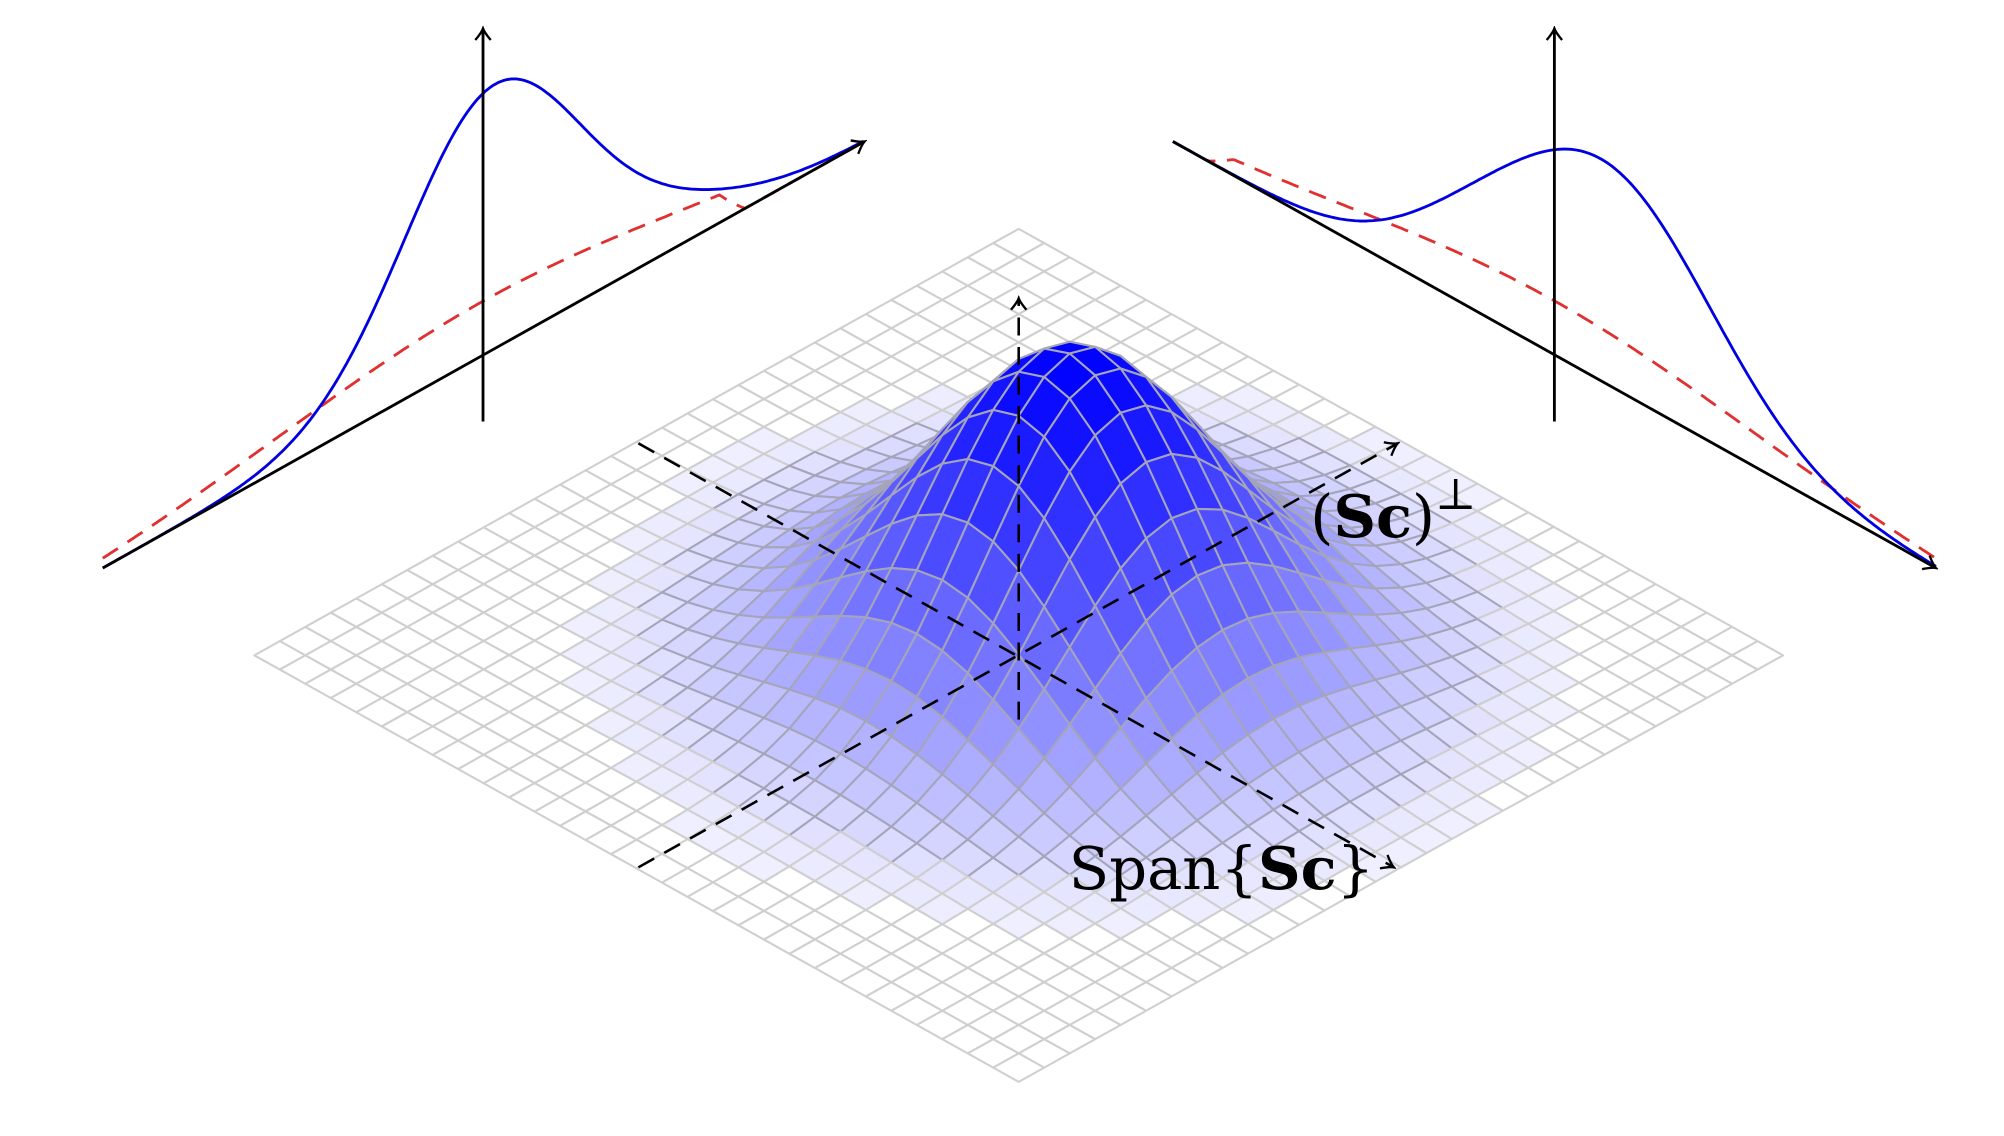 Image resolution: width=2004 pixels, height=1136 pixels. I want to click on surface-cell, so click(1019, 1067).